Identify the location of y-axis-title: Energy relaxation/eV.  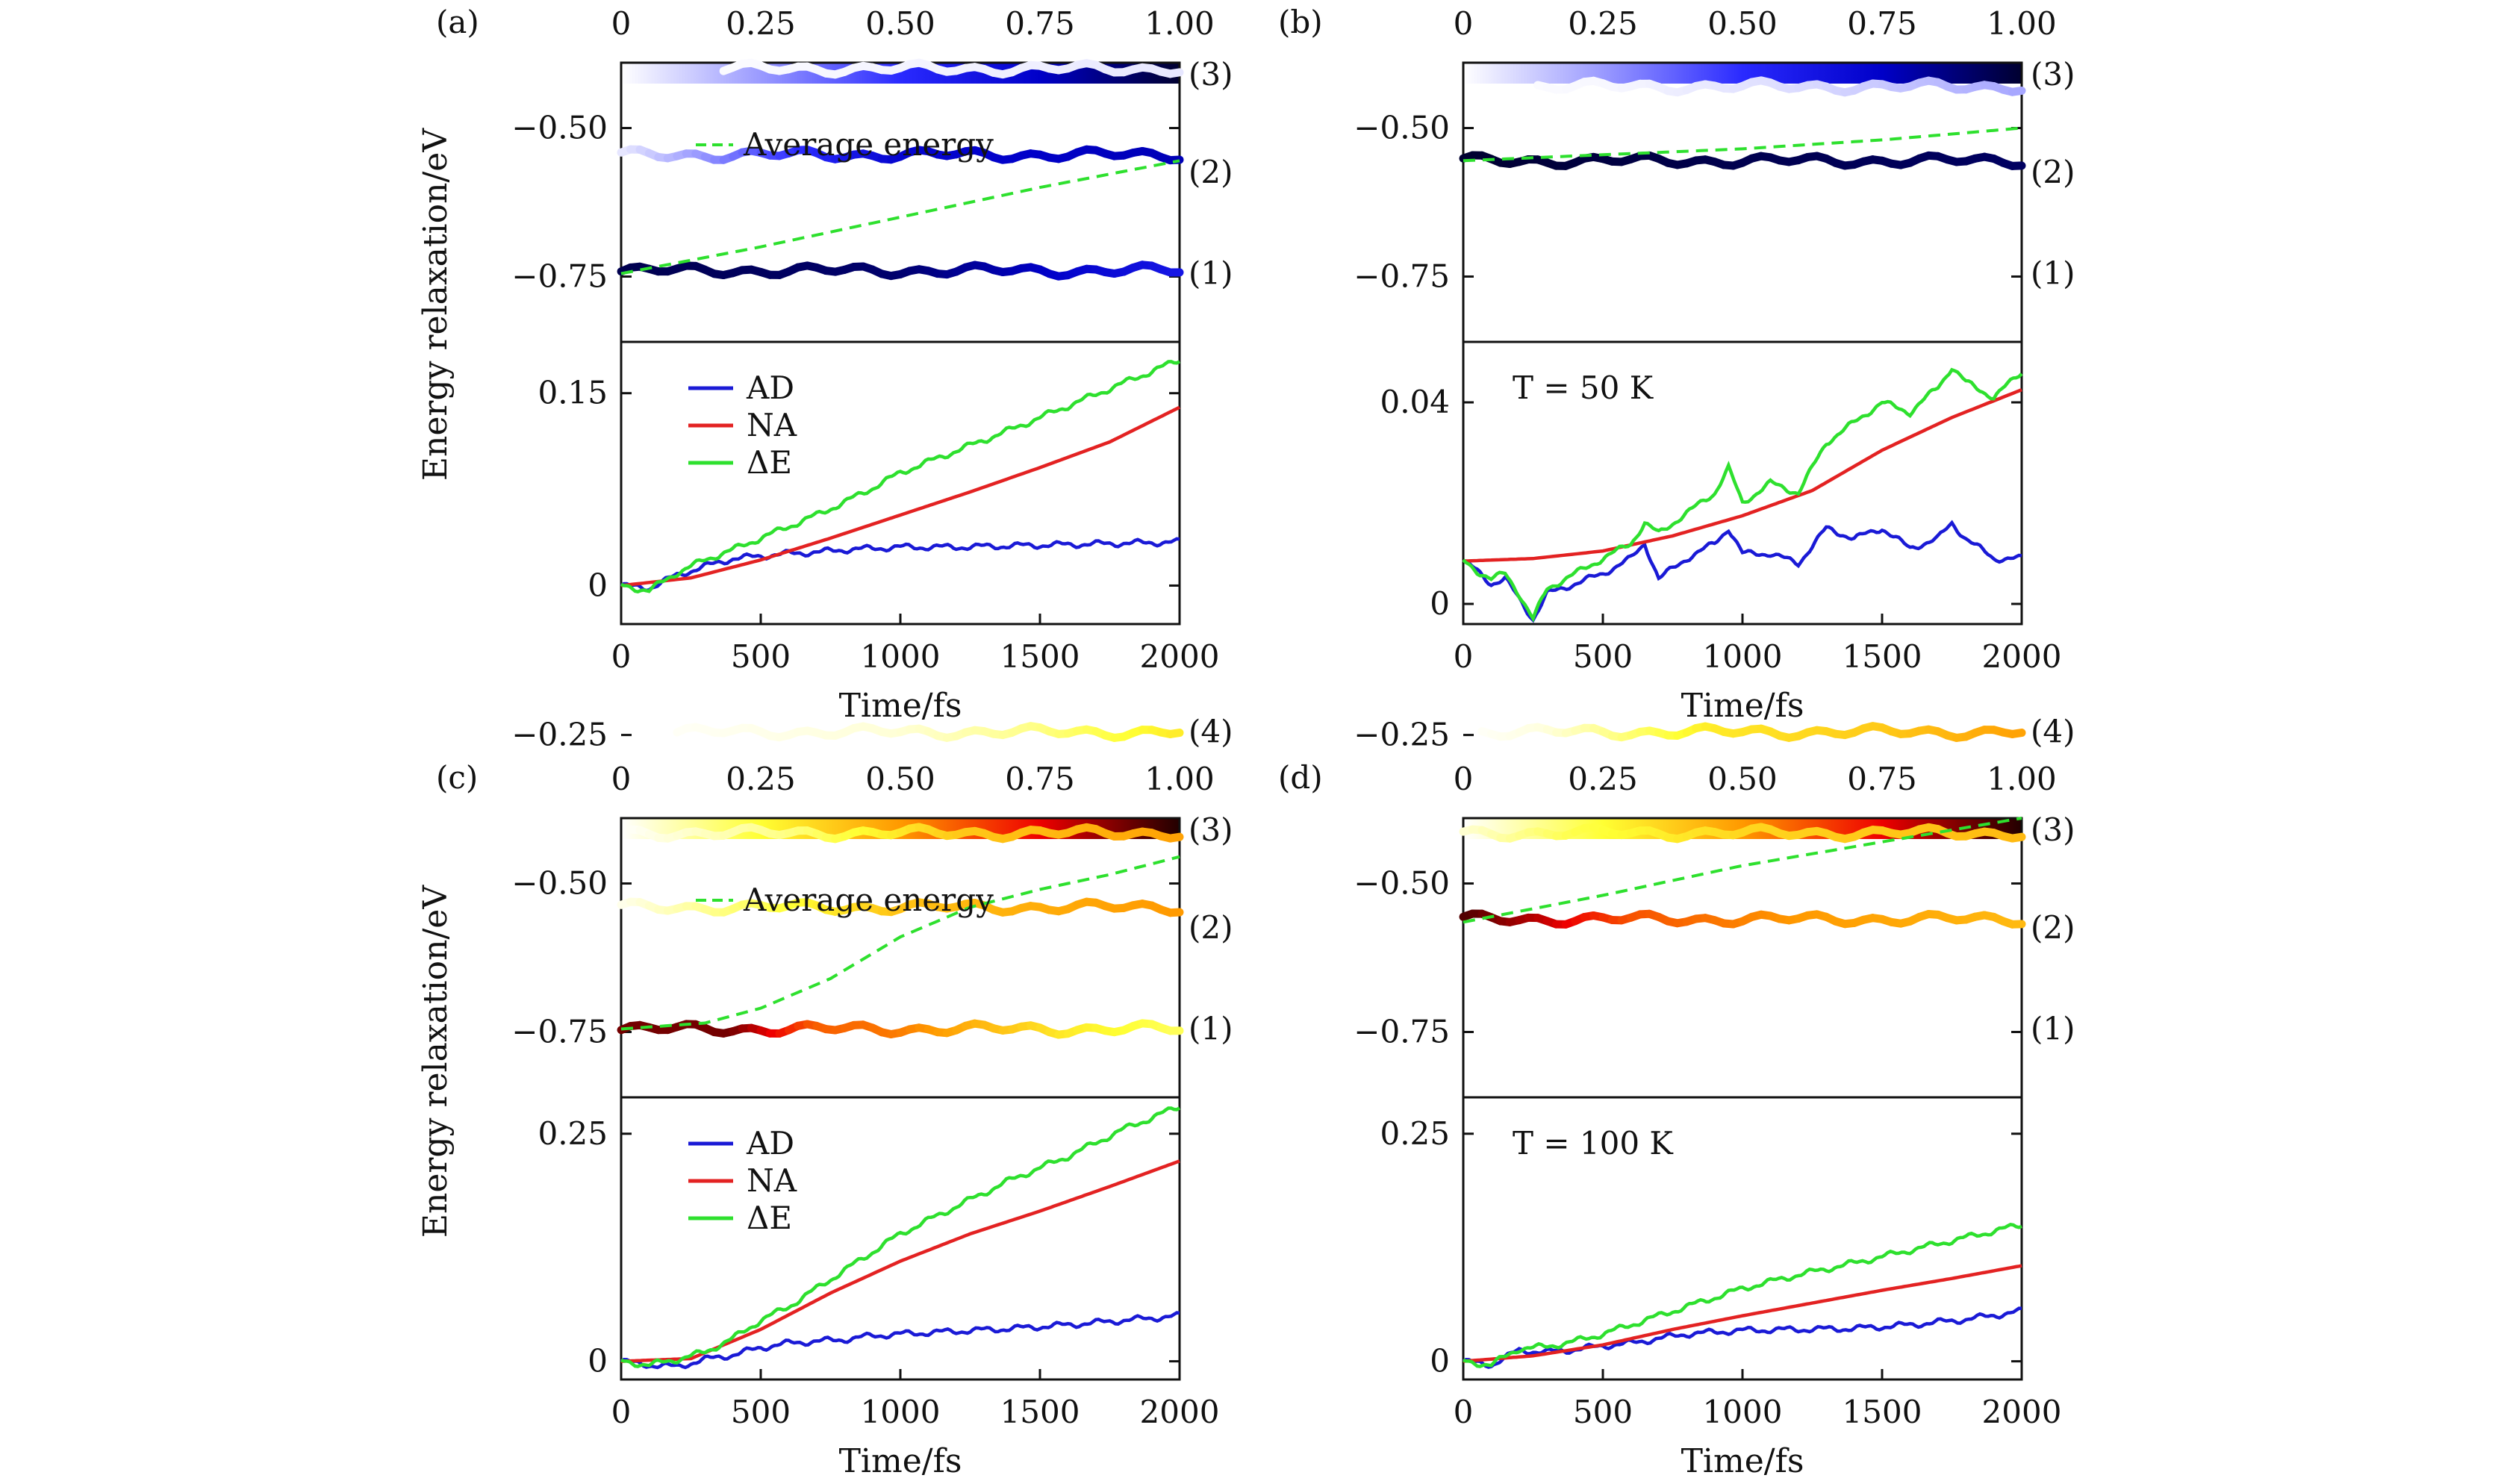
(436, 304).